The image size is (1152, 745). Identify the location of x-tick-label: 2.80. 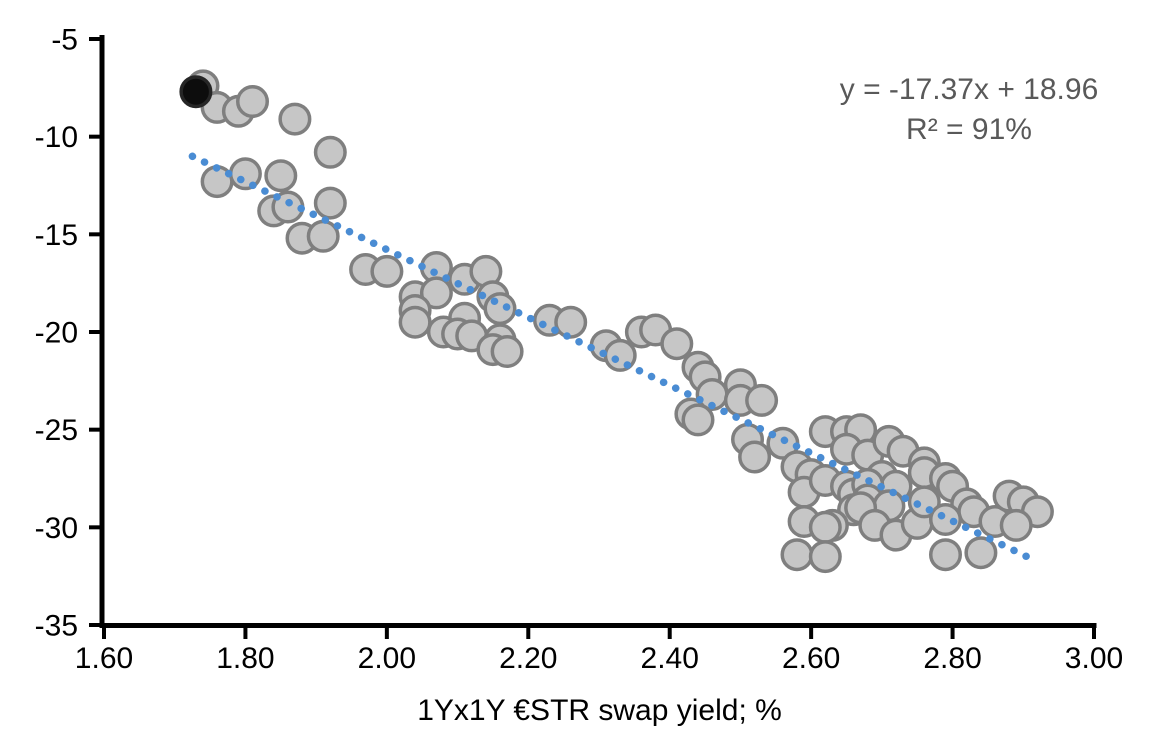
(952, 658).